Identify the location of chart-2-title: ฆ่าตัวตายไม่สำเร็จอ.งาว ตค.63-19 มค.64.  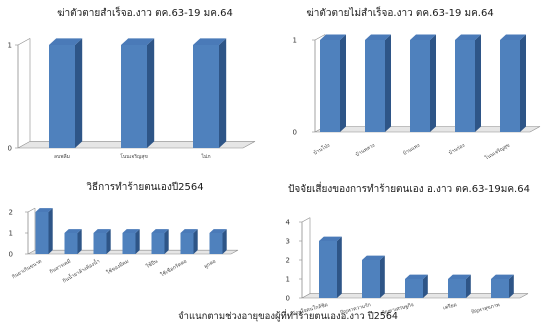
(399, 12).